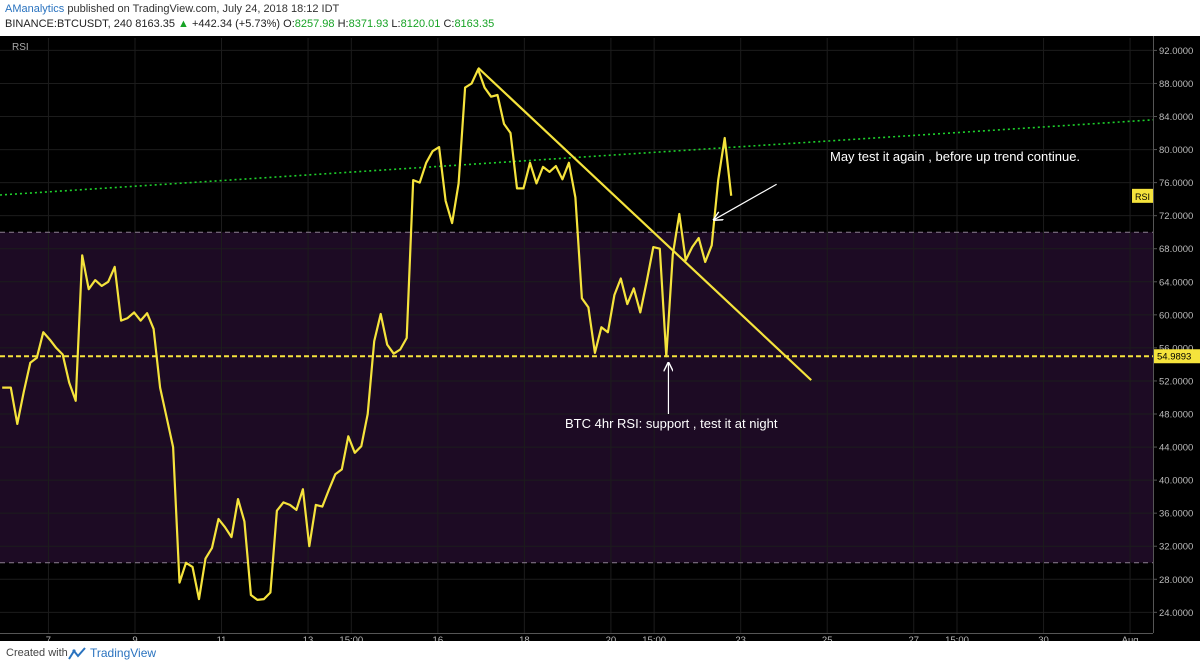 This screenshot has width=1200, height=667. I want to click on indicator-label: RSI, so click(20, 47).